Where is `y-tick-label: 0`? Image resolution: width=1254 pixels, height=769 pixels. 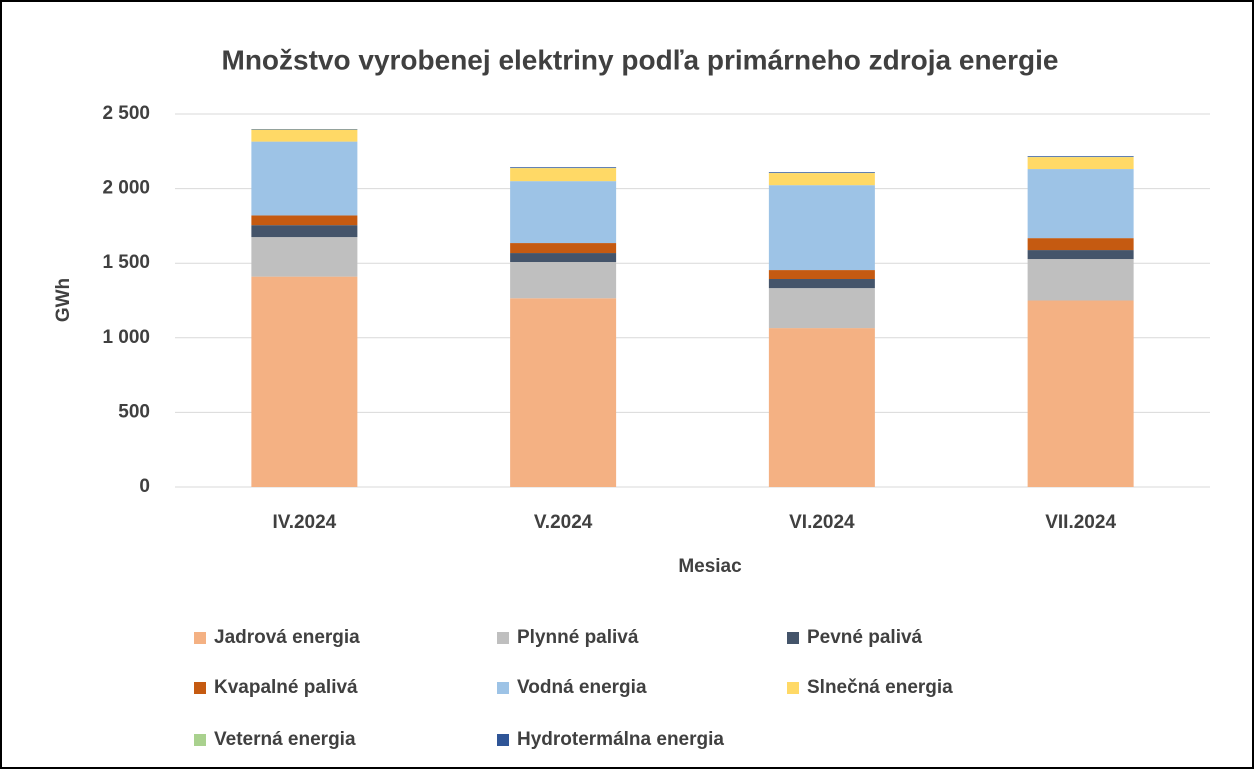 y-tick-label: 0 is located at coordinates (144, 486).